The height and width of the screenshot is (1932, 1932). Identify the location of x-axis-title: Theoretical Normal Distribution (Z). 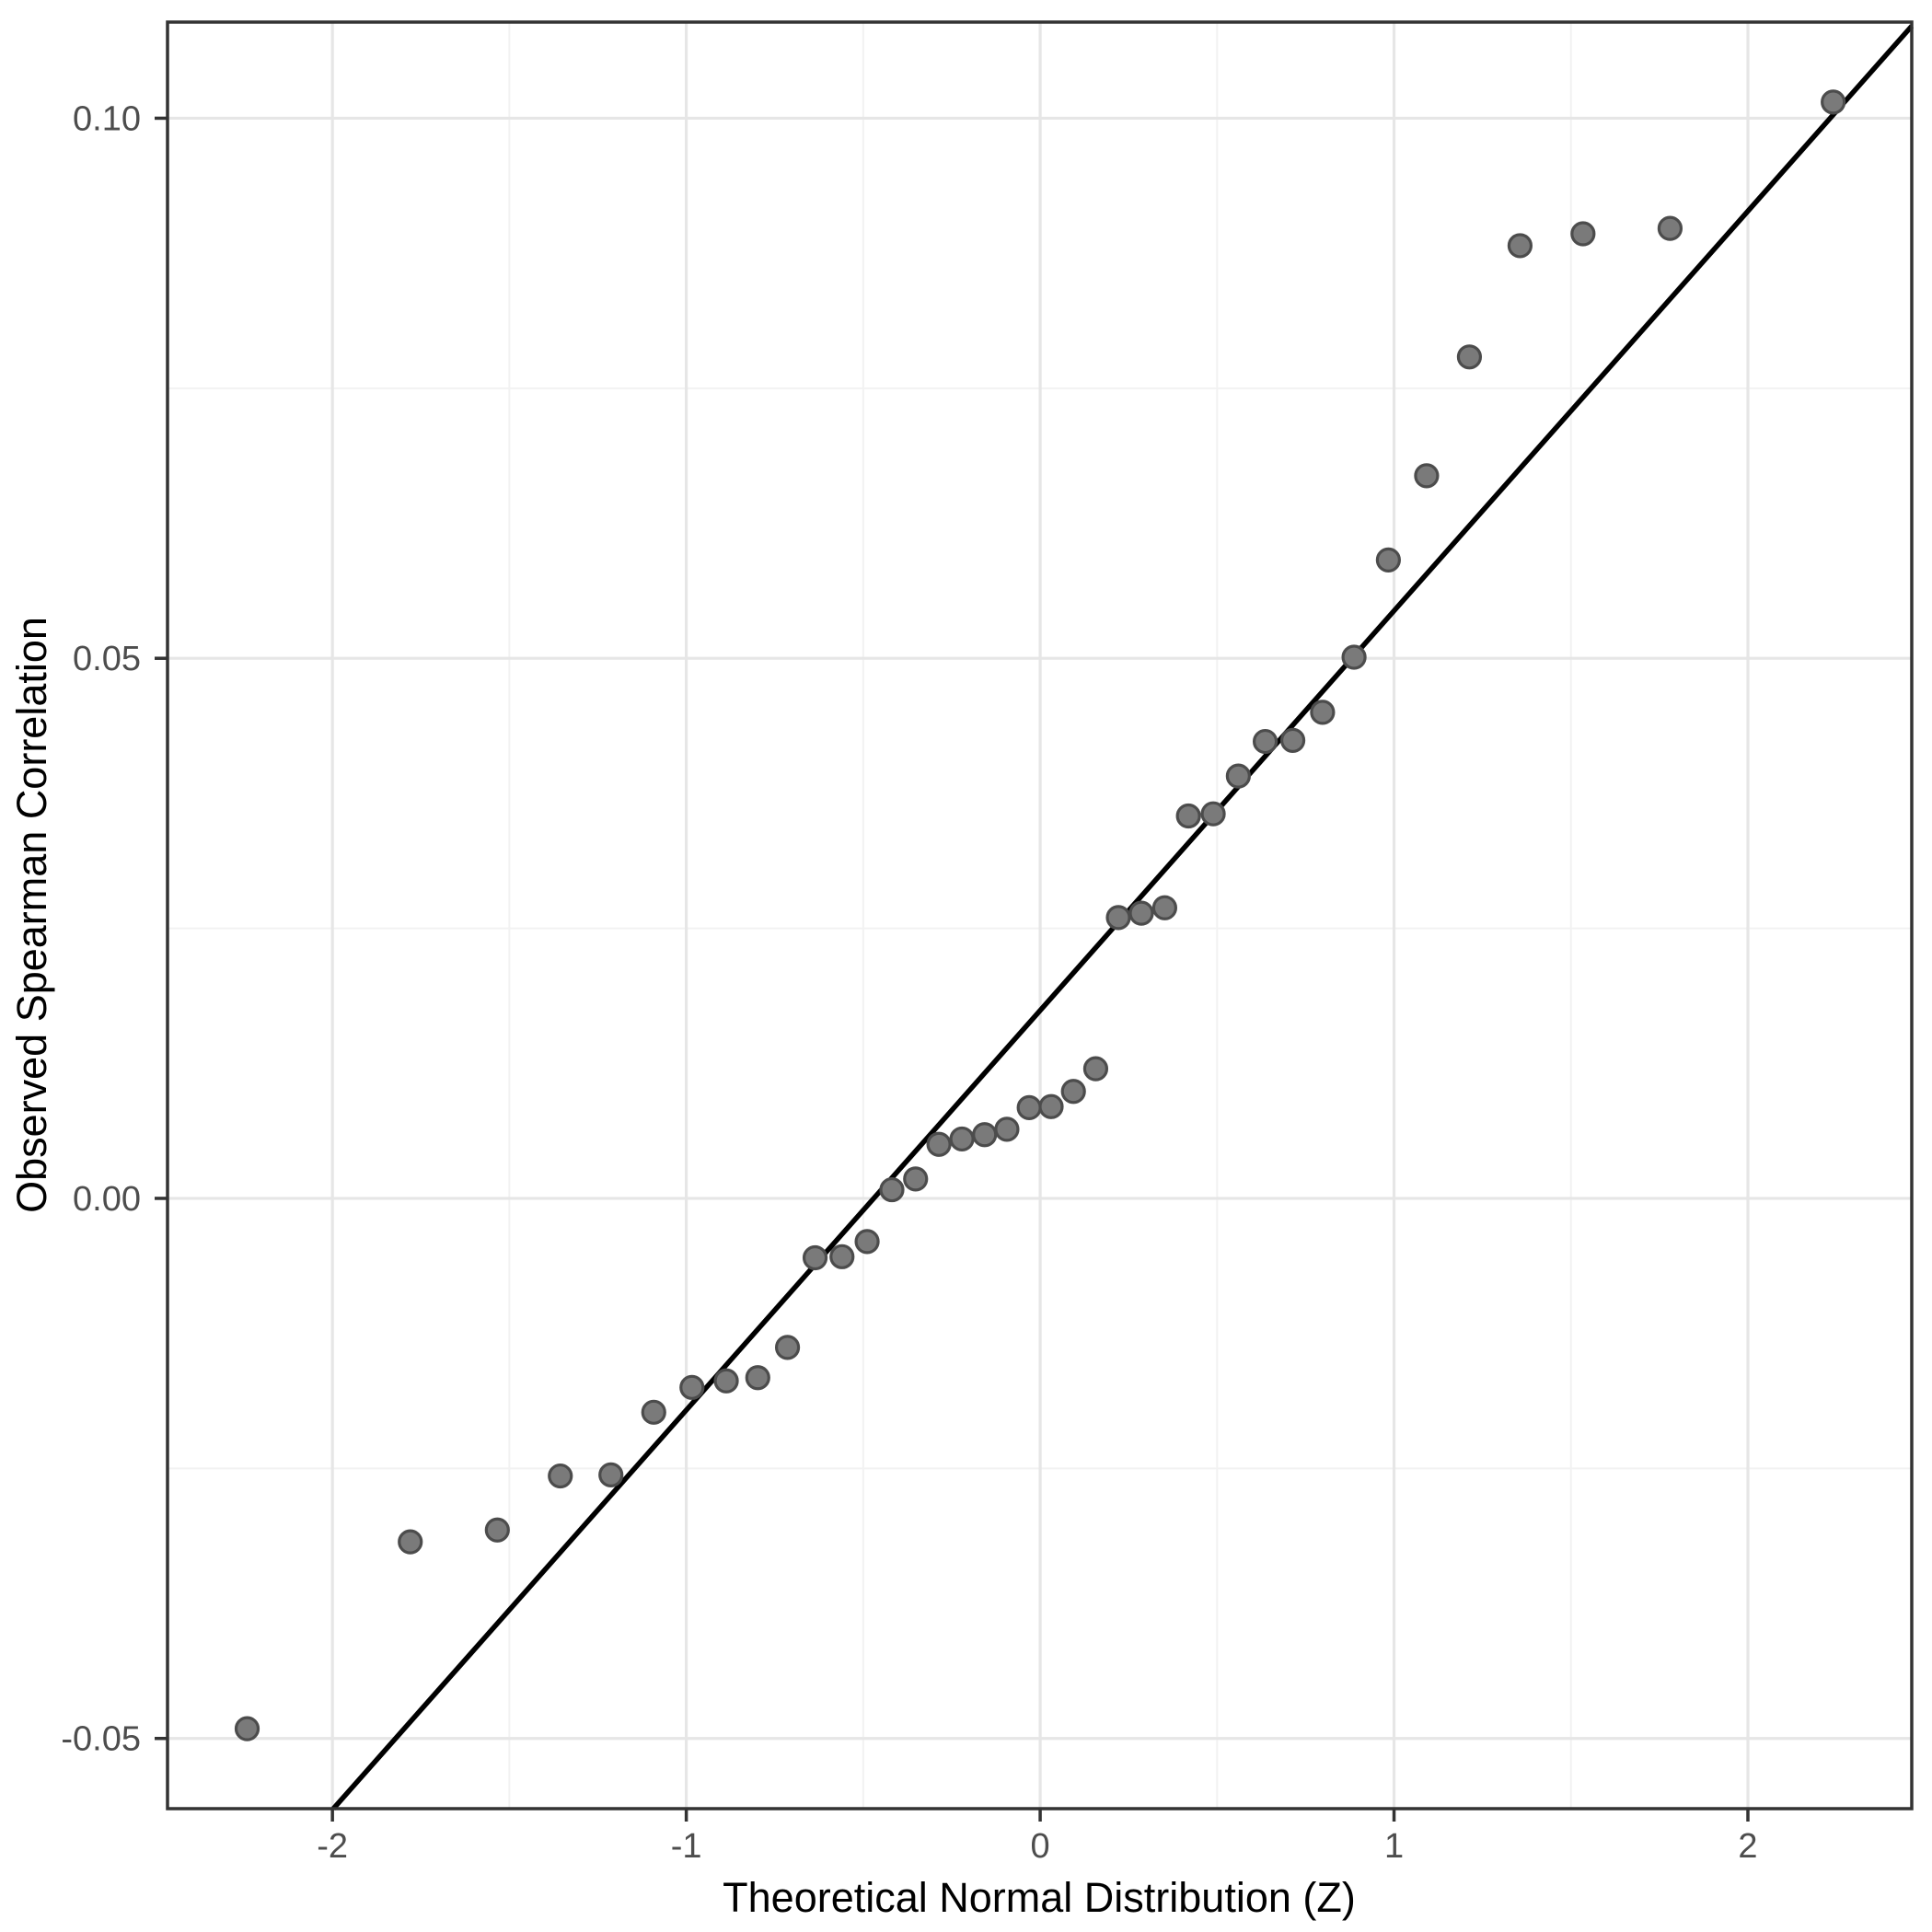
(1039, 1898).